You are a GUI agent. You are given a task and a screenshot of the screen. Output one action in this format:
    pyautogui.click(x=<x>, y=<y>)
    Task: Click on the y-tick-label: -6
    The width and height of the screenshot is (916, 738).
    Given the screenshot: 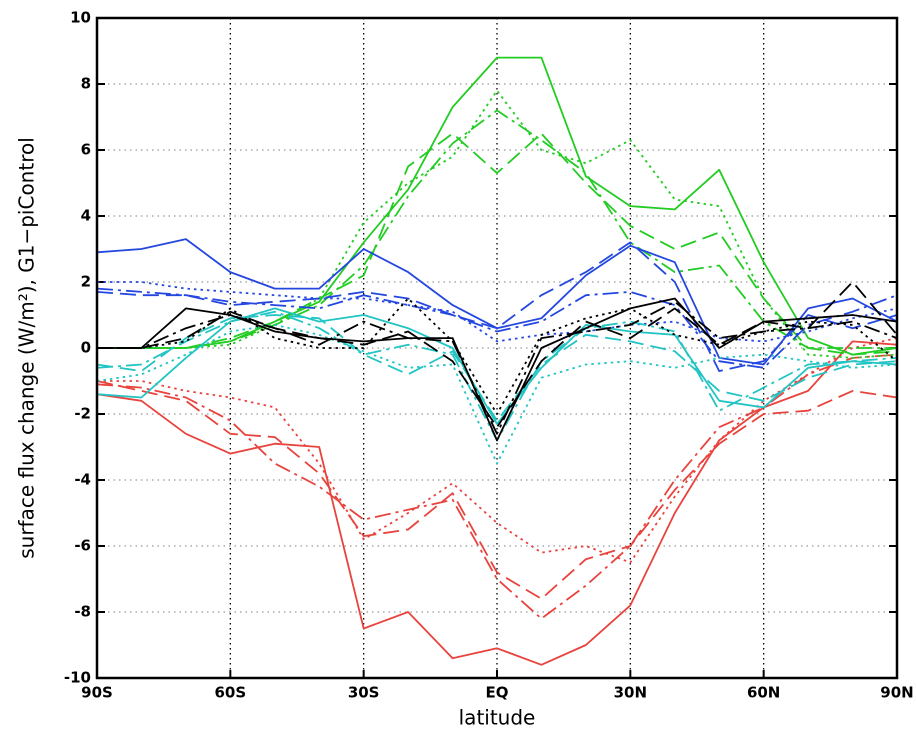 What is the action you would take?
    pyautogui.click(x=82, y=546)
    